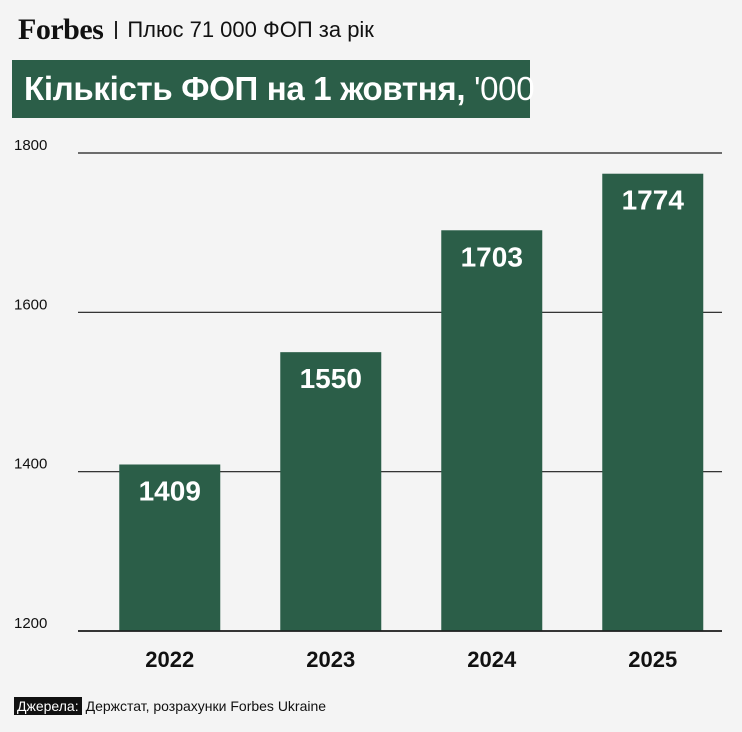  What do you see at coordinates (30, 145) in the screenshot?
I see `y-tick-label: 1800` at bounding box center [30, 145].